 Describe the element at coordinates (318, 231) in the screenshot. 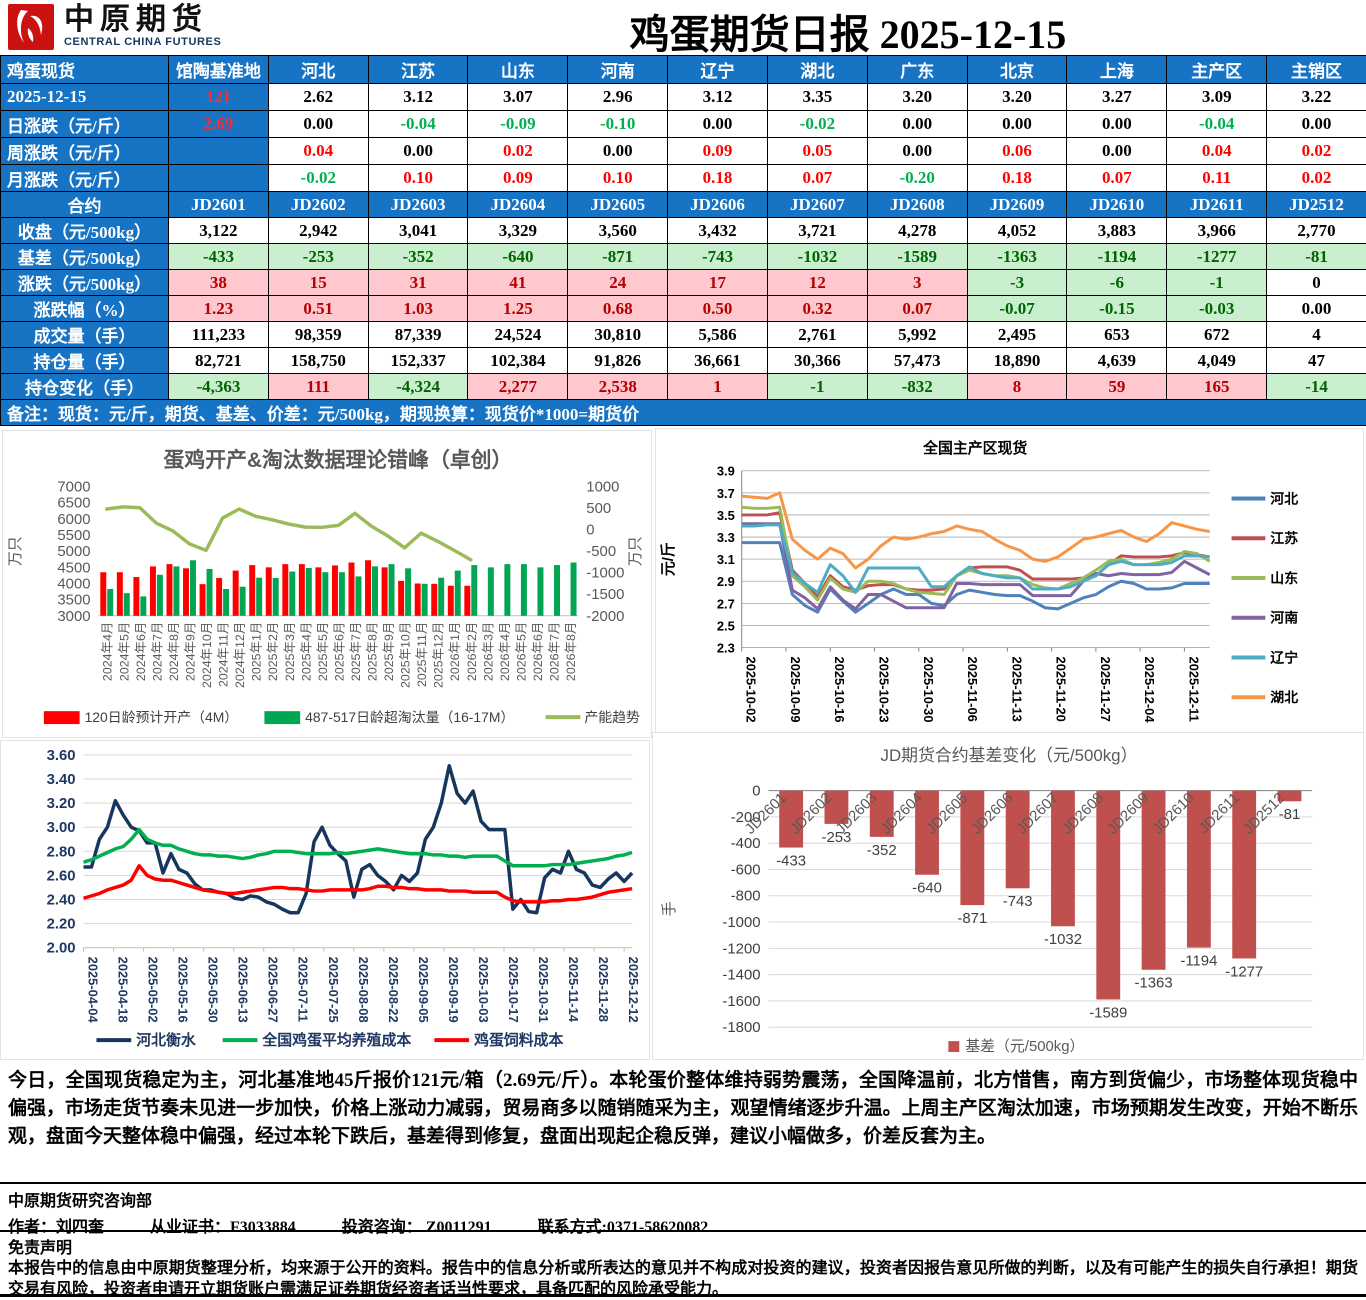

I see `table-cell: 2,942` at that location.